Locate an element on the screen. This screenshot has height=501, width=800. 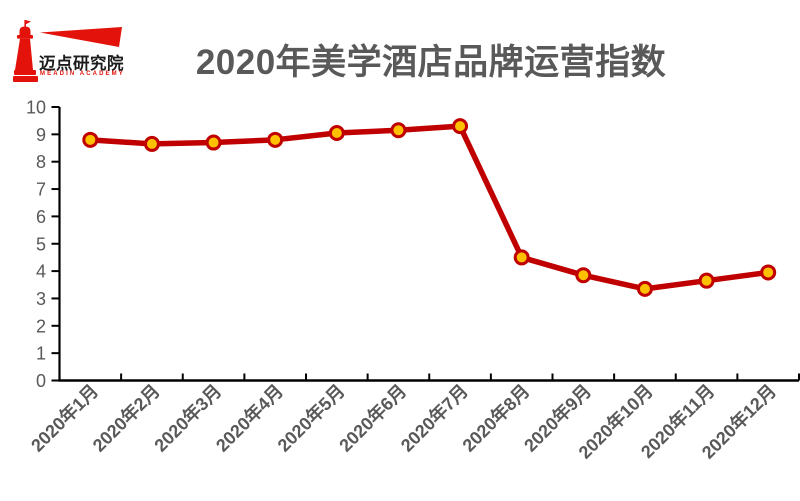
light-beam-icon is located at coordinates (81, 37).